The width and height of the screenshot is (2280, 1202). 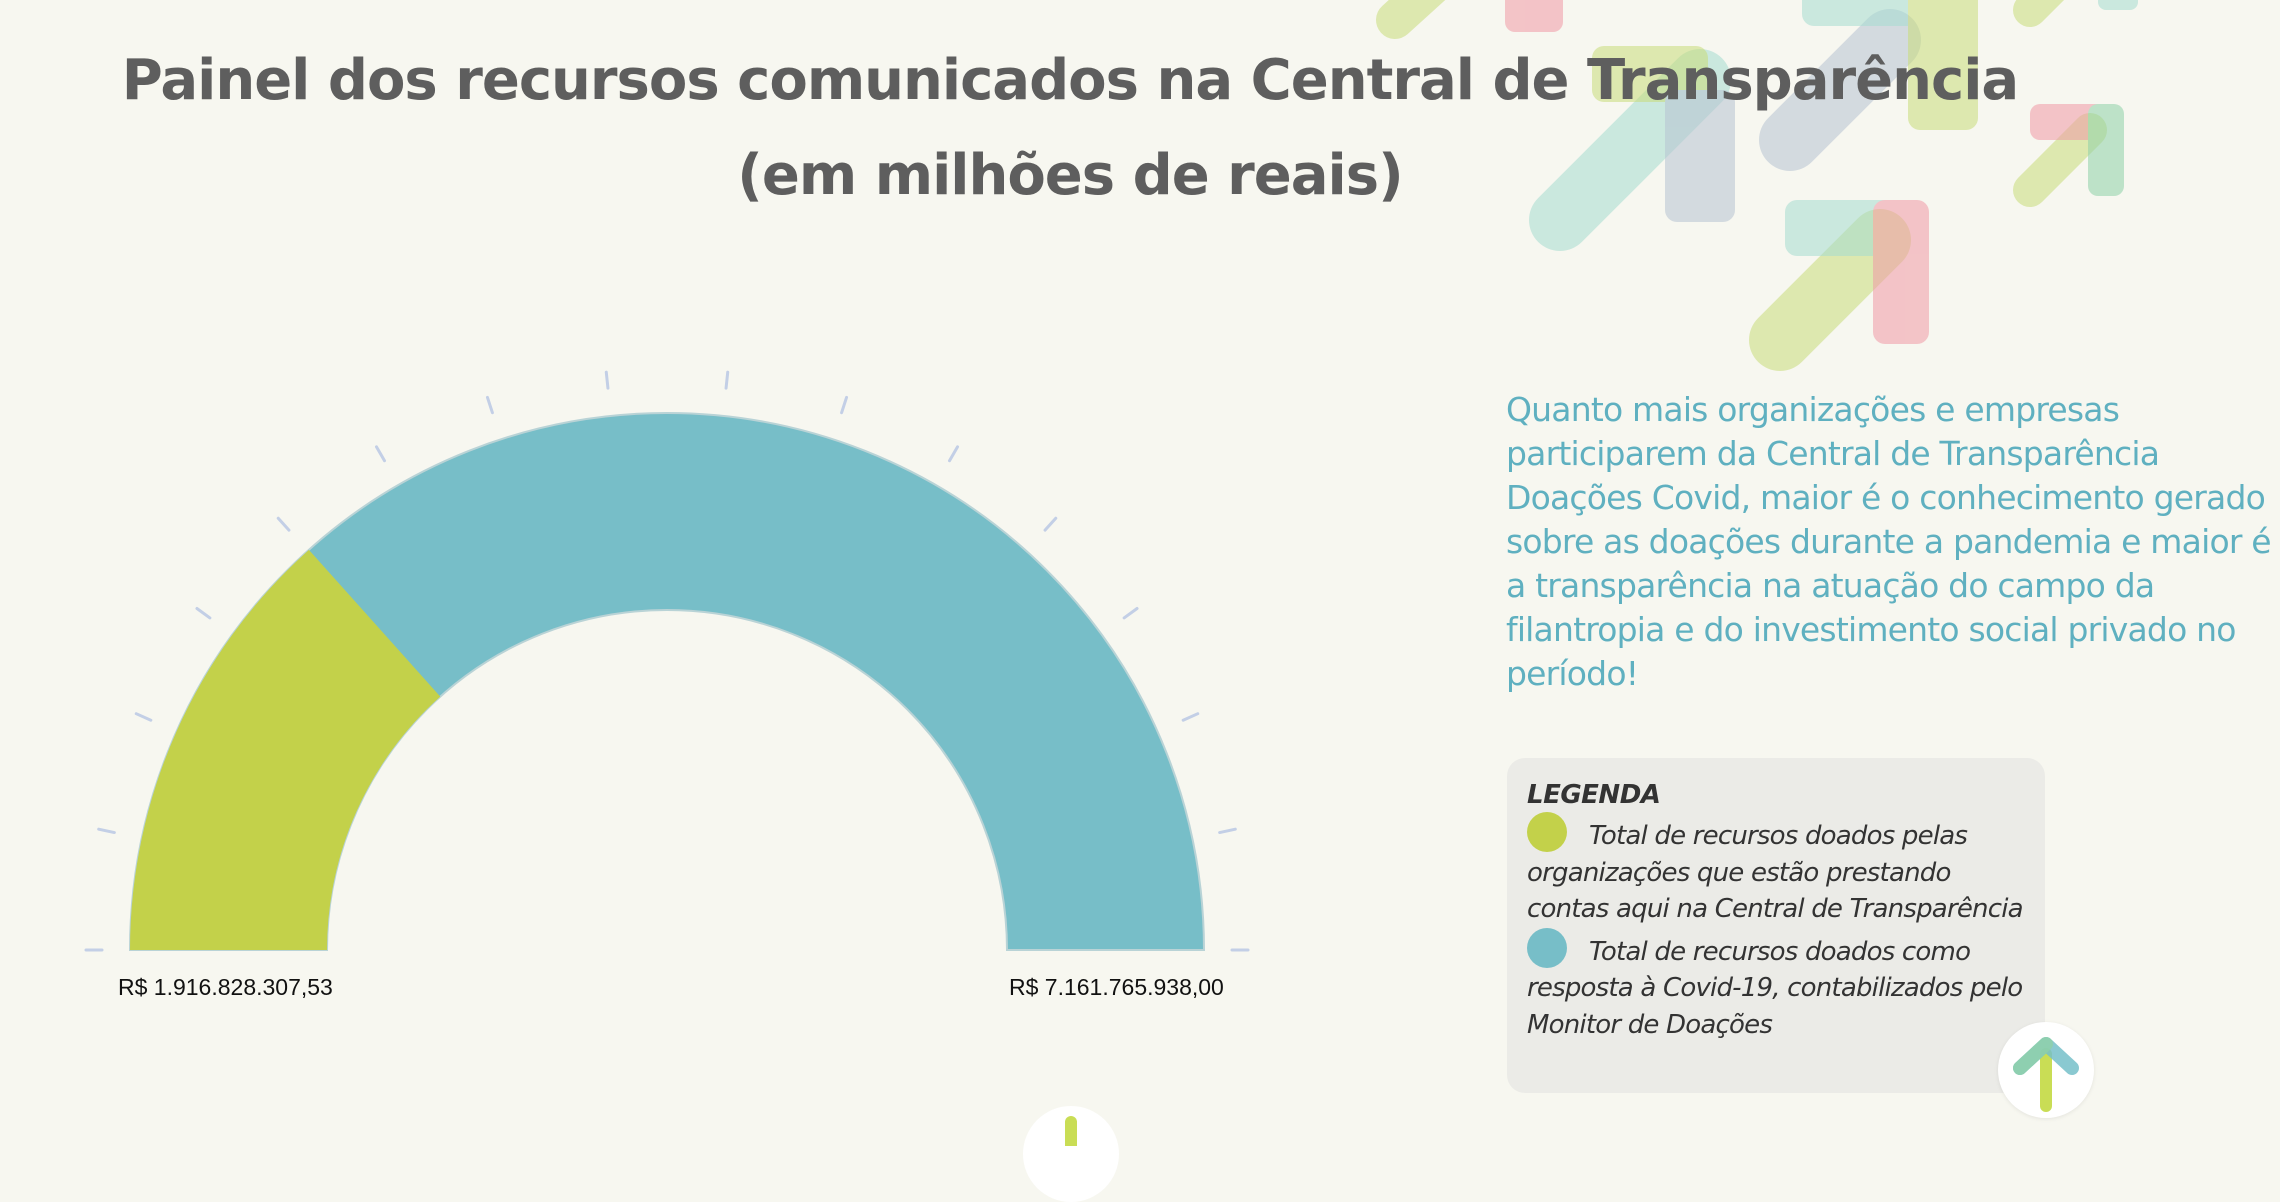 I want to click on back-to-top-button, so click(x=2046, y=1070).